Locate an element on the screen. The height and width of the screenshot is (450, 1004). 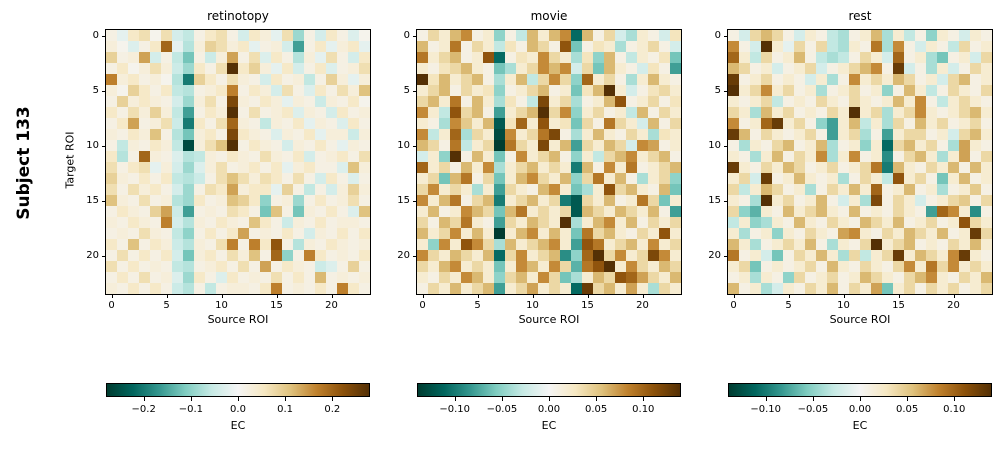
panel-title: rest is located at coordinates (860, 16).